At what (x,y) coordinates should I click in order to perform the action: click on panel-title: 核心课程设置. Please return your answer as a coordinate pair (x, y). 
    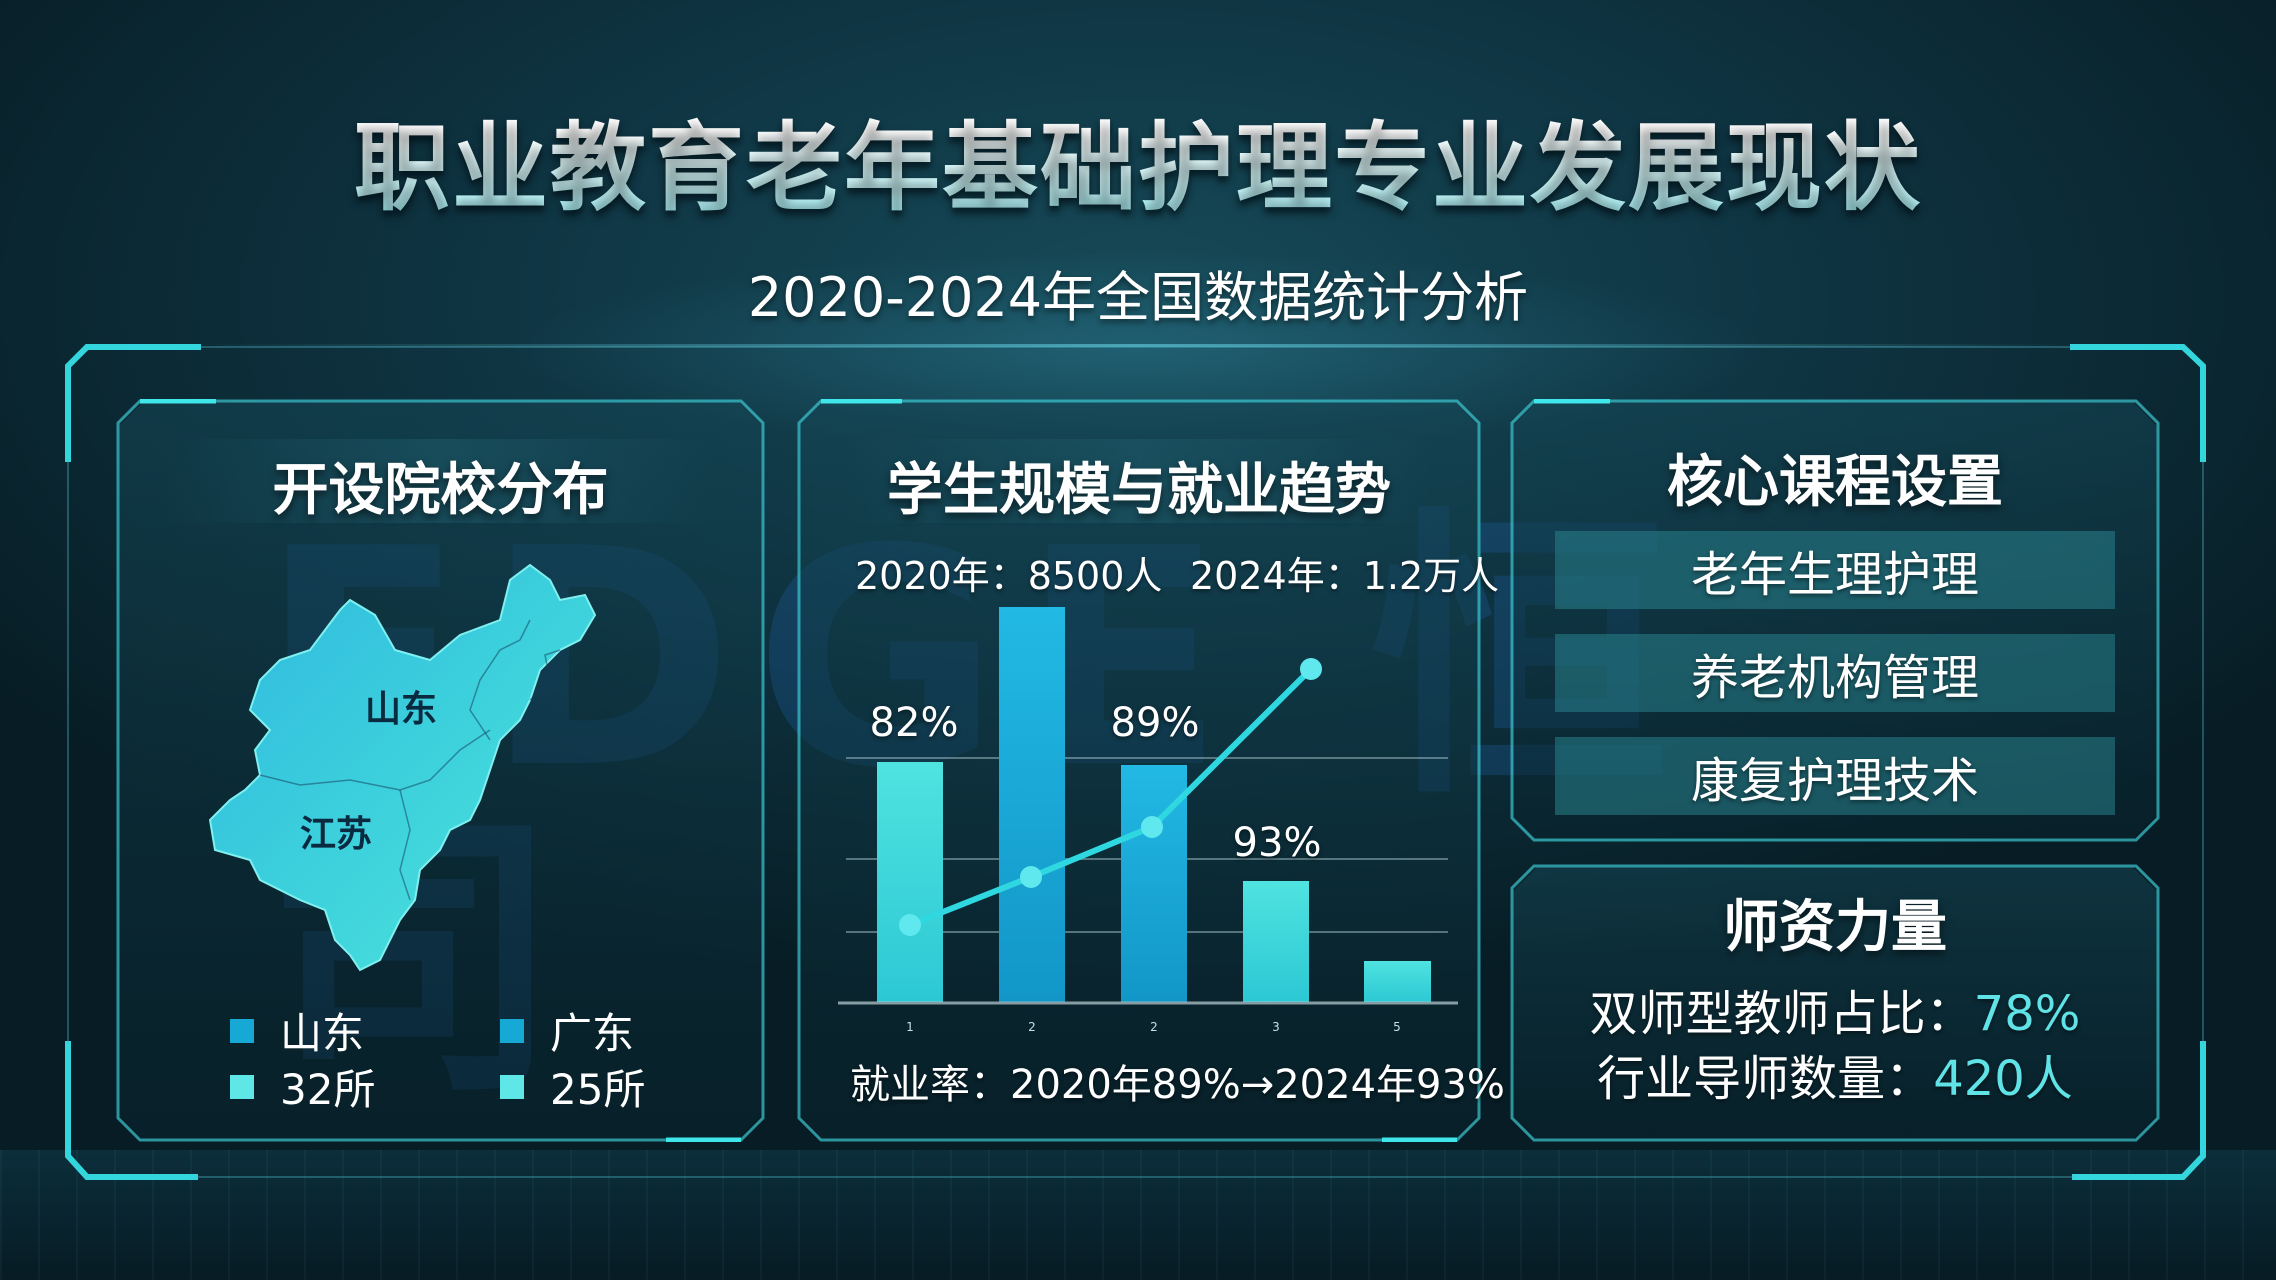
    Looking at the image, I should click on (1835, 482).